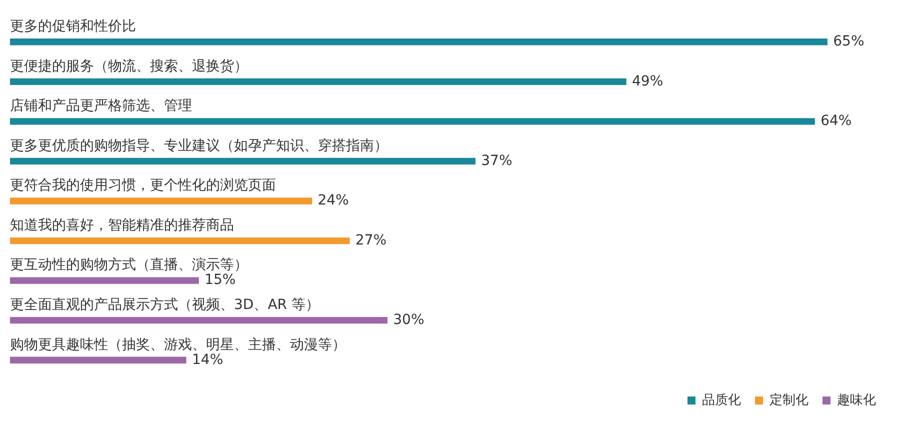 The height and width of the screenshot is (421, 904). I want to click on data-label: 15%, so click(220, 280).